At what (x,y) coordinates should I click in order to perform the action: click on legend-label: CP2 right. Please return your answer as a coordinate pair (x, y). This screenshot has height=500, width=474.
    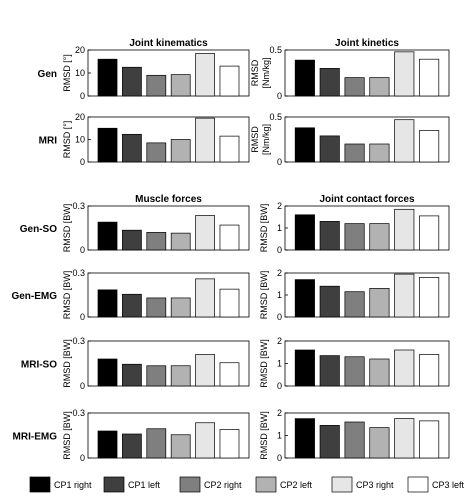
    Looking at the image, I should click on (223, 485).